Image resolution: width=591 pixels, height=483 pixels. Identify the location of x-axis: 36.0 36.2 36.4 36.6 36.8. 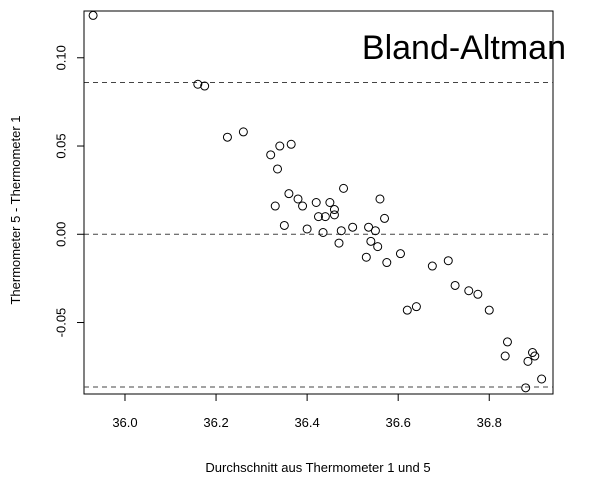
(307, 411).